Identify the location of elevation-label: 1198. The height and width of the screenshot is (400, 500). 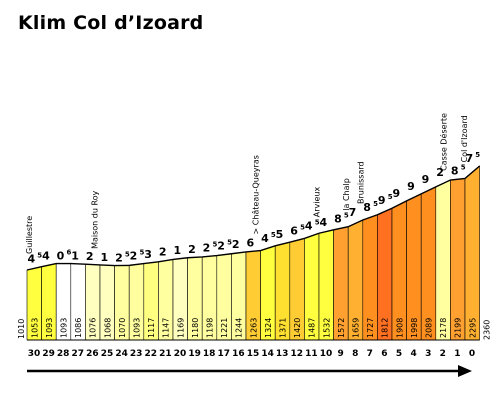
(210, 328).